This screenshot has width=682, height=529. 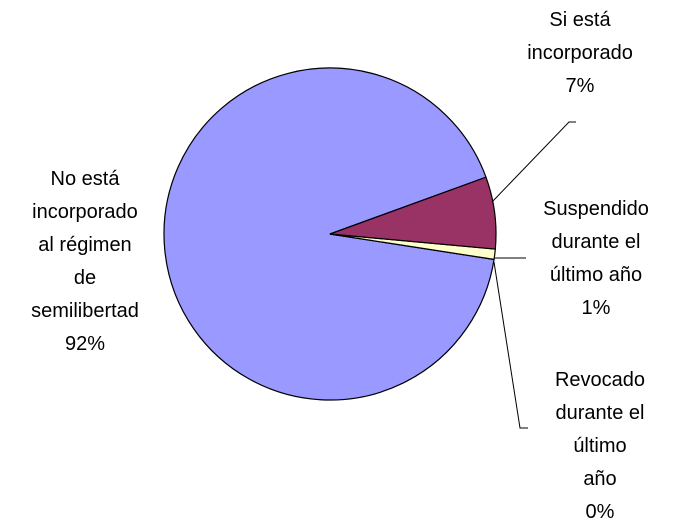 I want to click on value-label: 92%, so click(x=85, y=344).